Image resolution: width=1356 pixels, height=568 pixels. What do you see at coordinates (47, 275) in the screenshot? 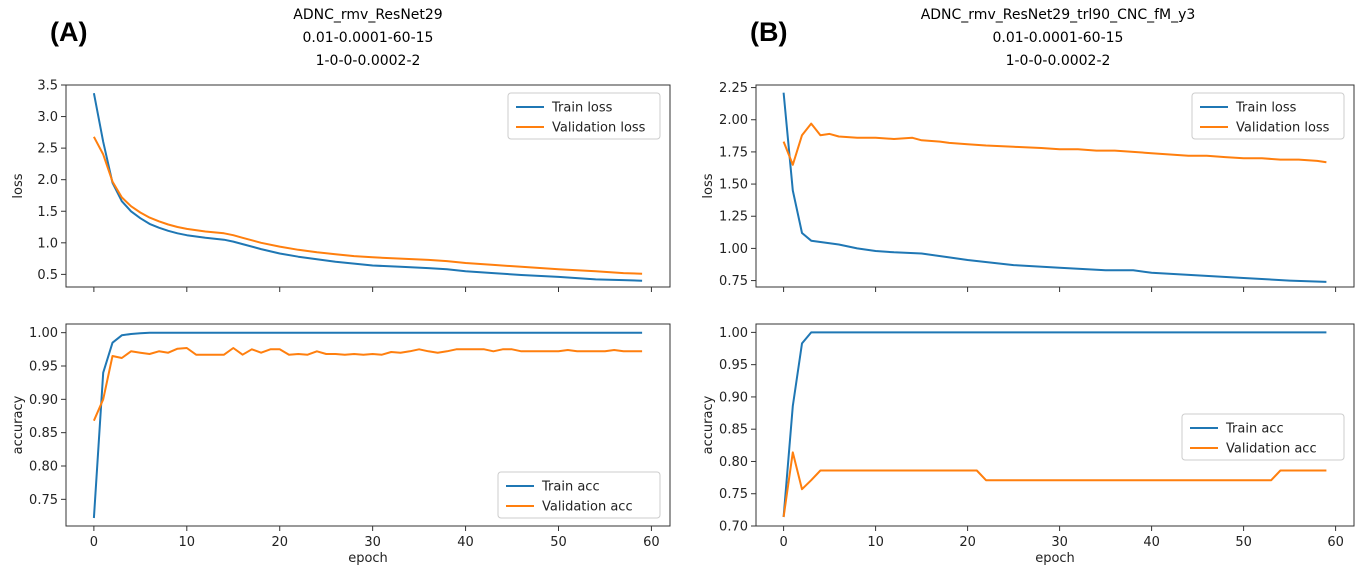
I see `y-tick-label: 0.5` at bounding box center [47, 275].